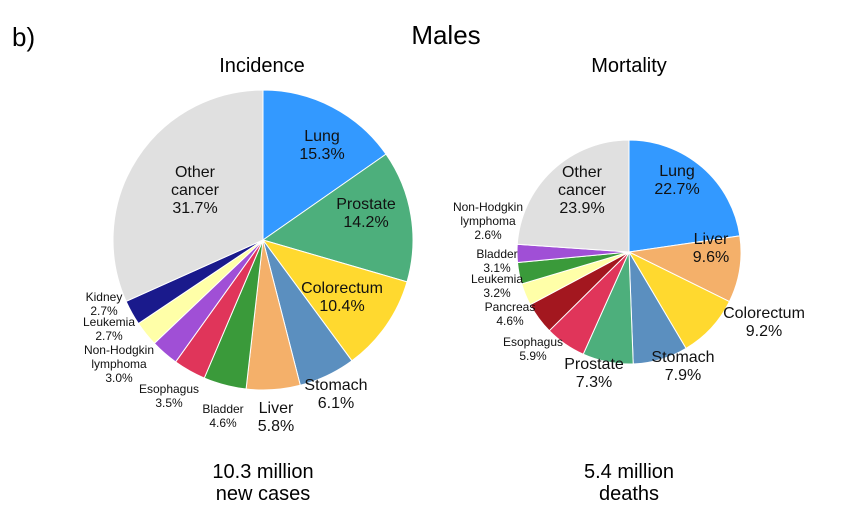 The height and width of the screenshot is (508, 865). I want to click on incidence-label-kidney: Kidney 2.7%, so click(104, 304).